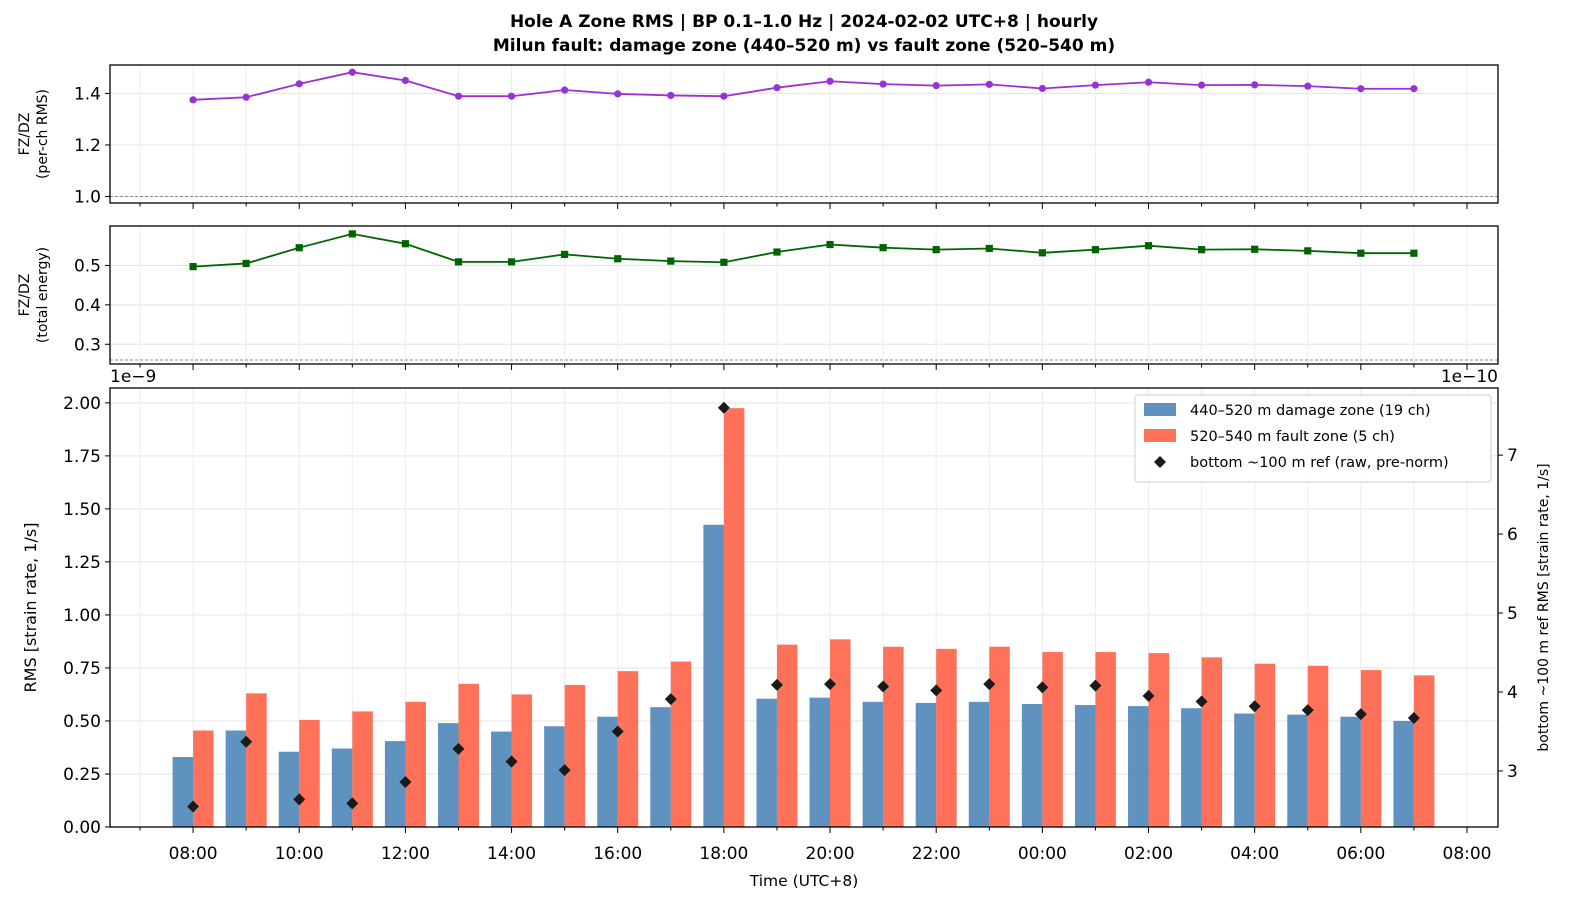  Describe the element at coordinates (1512, 456) in the screenshot. I see `y2-tick-label: 7` at that location.